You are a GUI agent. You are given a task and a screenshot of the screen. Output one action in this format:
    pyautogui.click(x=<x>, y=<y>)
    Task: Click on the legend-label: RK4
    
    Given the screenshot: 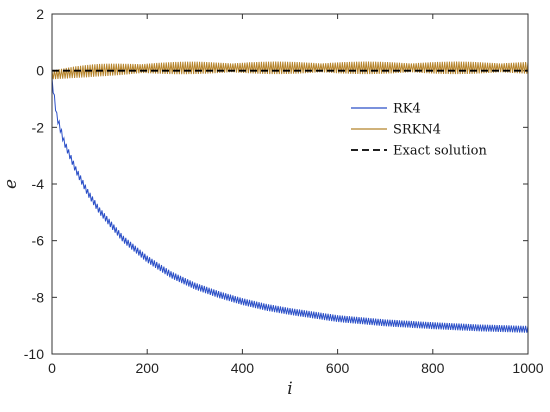 What is the action you would take?
    pyautogui.click(x=407, y=109)
    